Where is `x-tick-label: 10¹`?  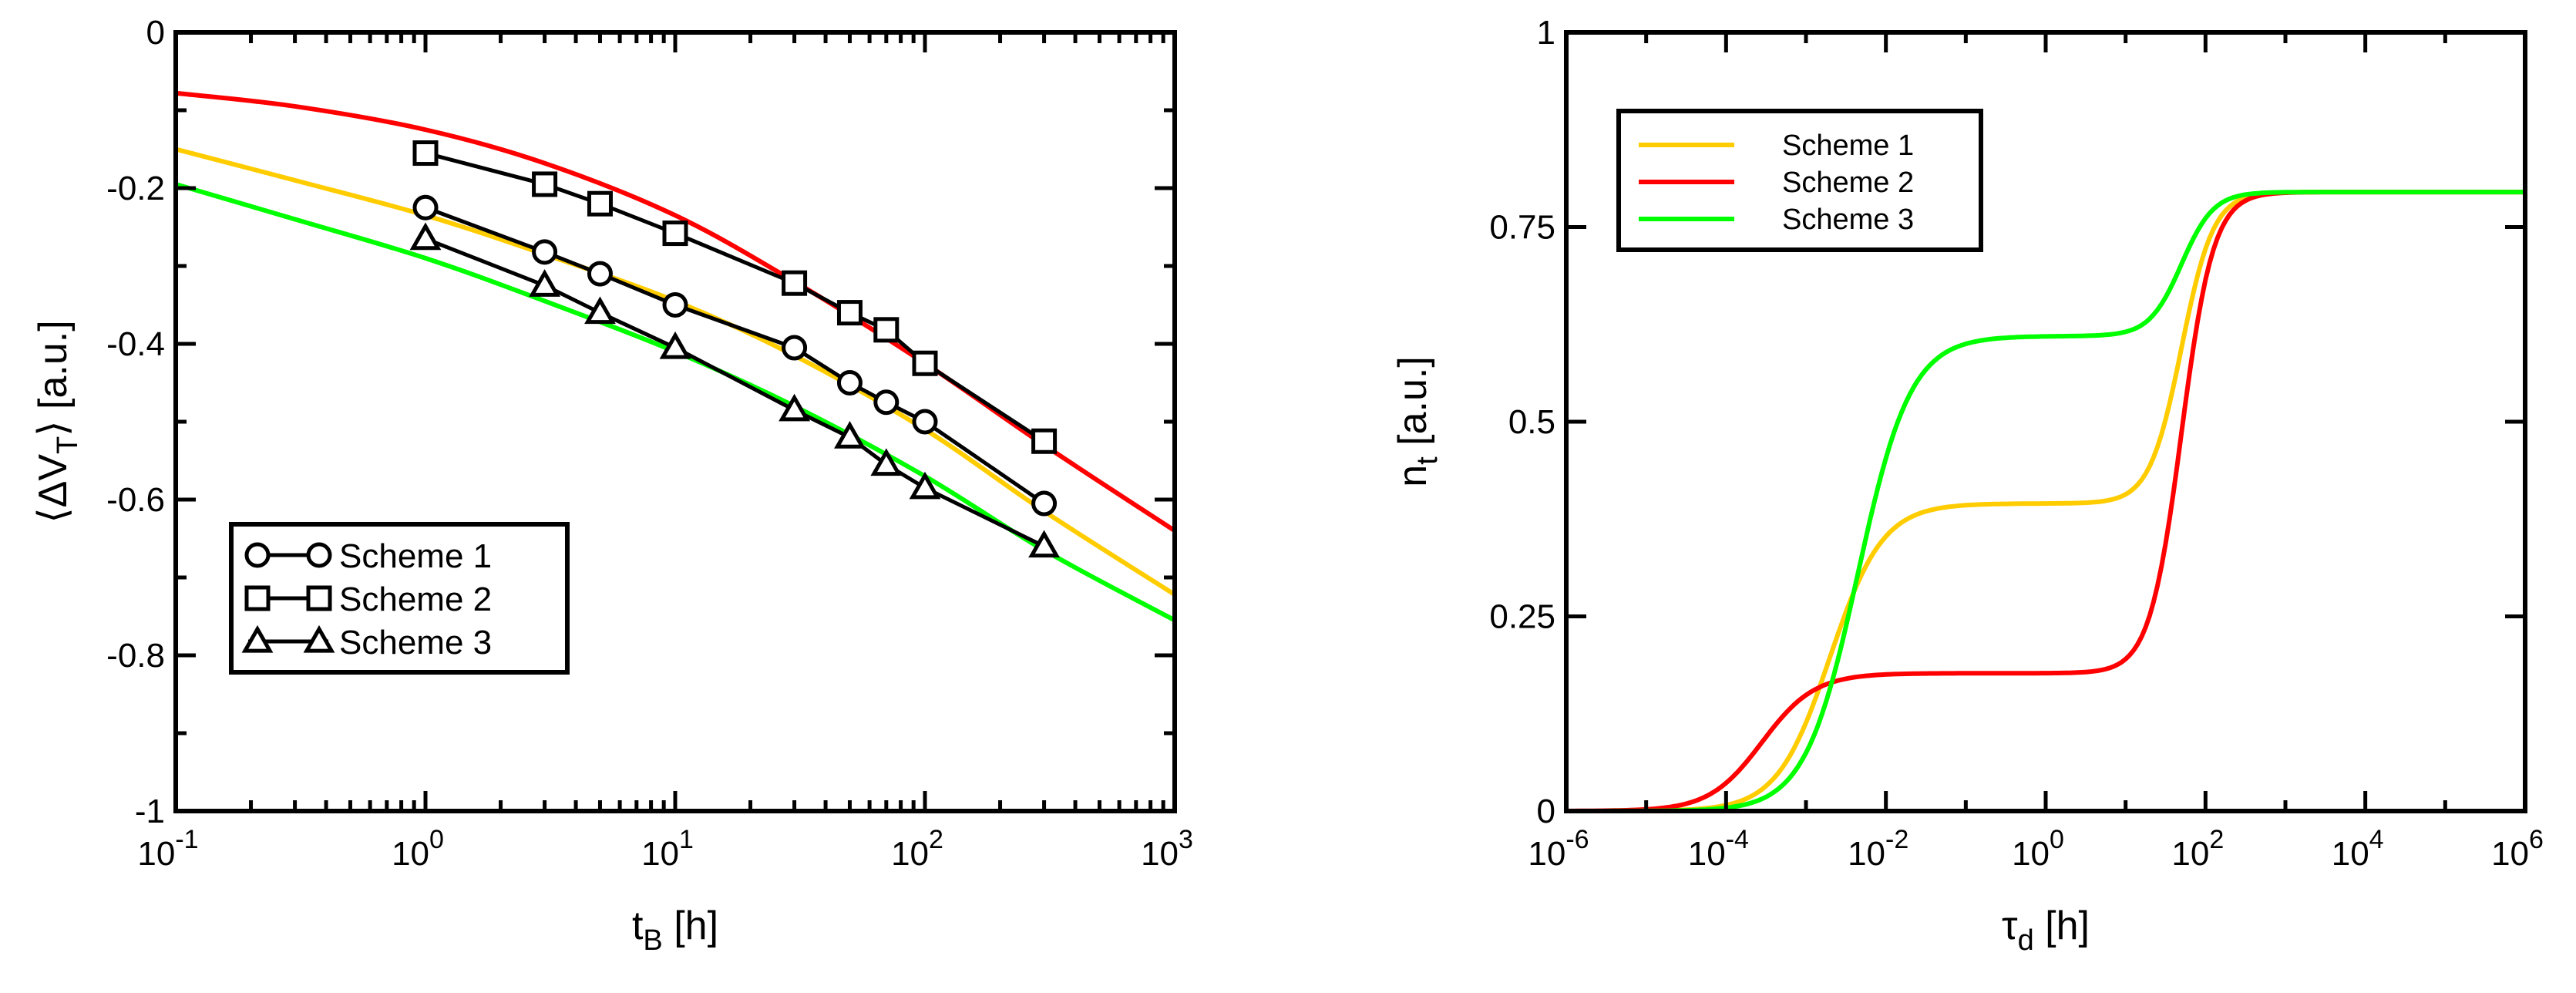 x-tick-label: 10¹ is located at coordinates (667, 849).